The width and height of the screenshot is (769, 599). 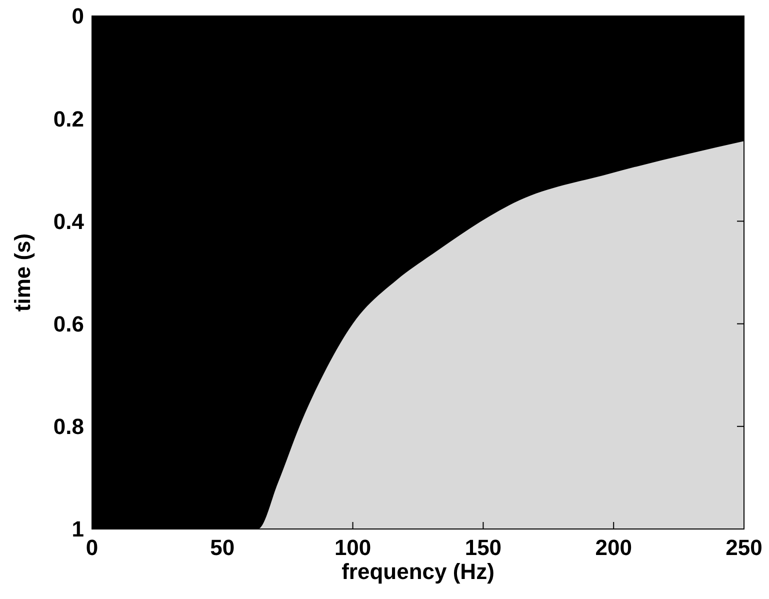 What do you see at coordinates (222, 547) in the screenshot?
I see `x-tick-label: 50` at bounding box center [222, 547].